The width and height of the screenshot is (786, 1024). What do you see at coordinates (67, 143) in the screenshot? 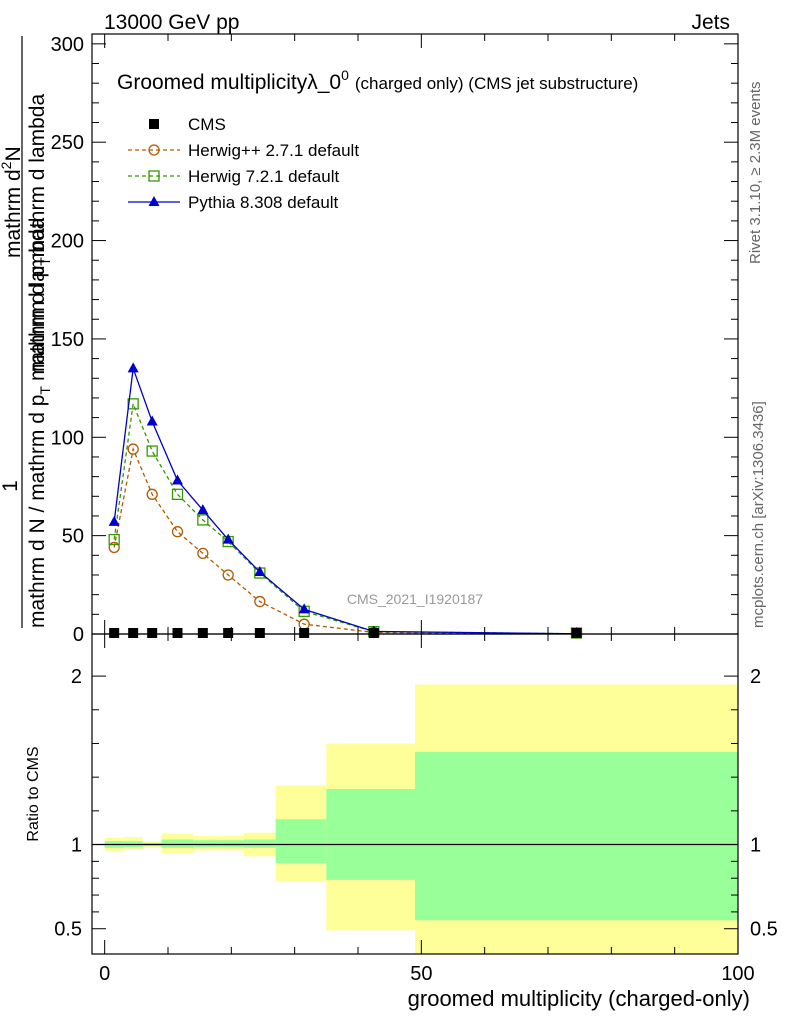
I see `main-ytick-label: 250` at bounding box center [67, 143].